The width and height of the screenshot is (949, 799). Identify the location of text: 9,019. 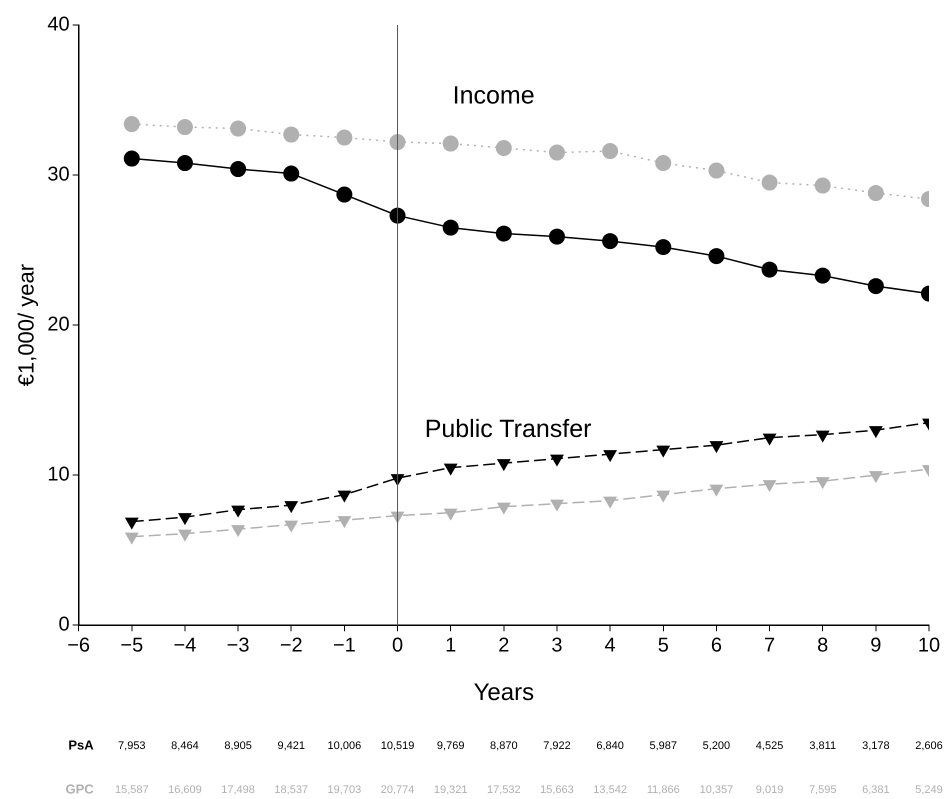
(770, 790).